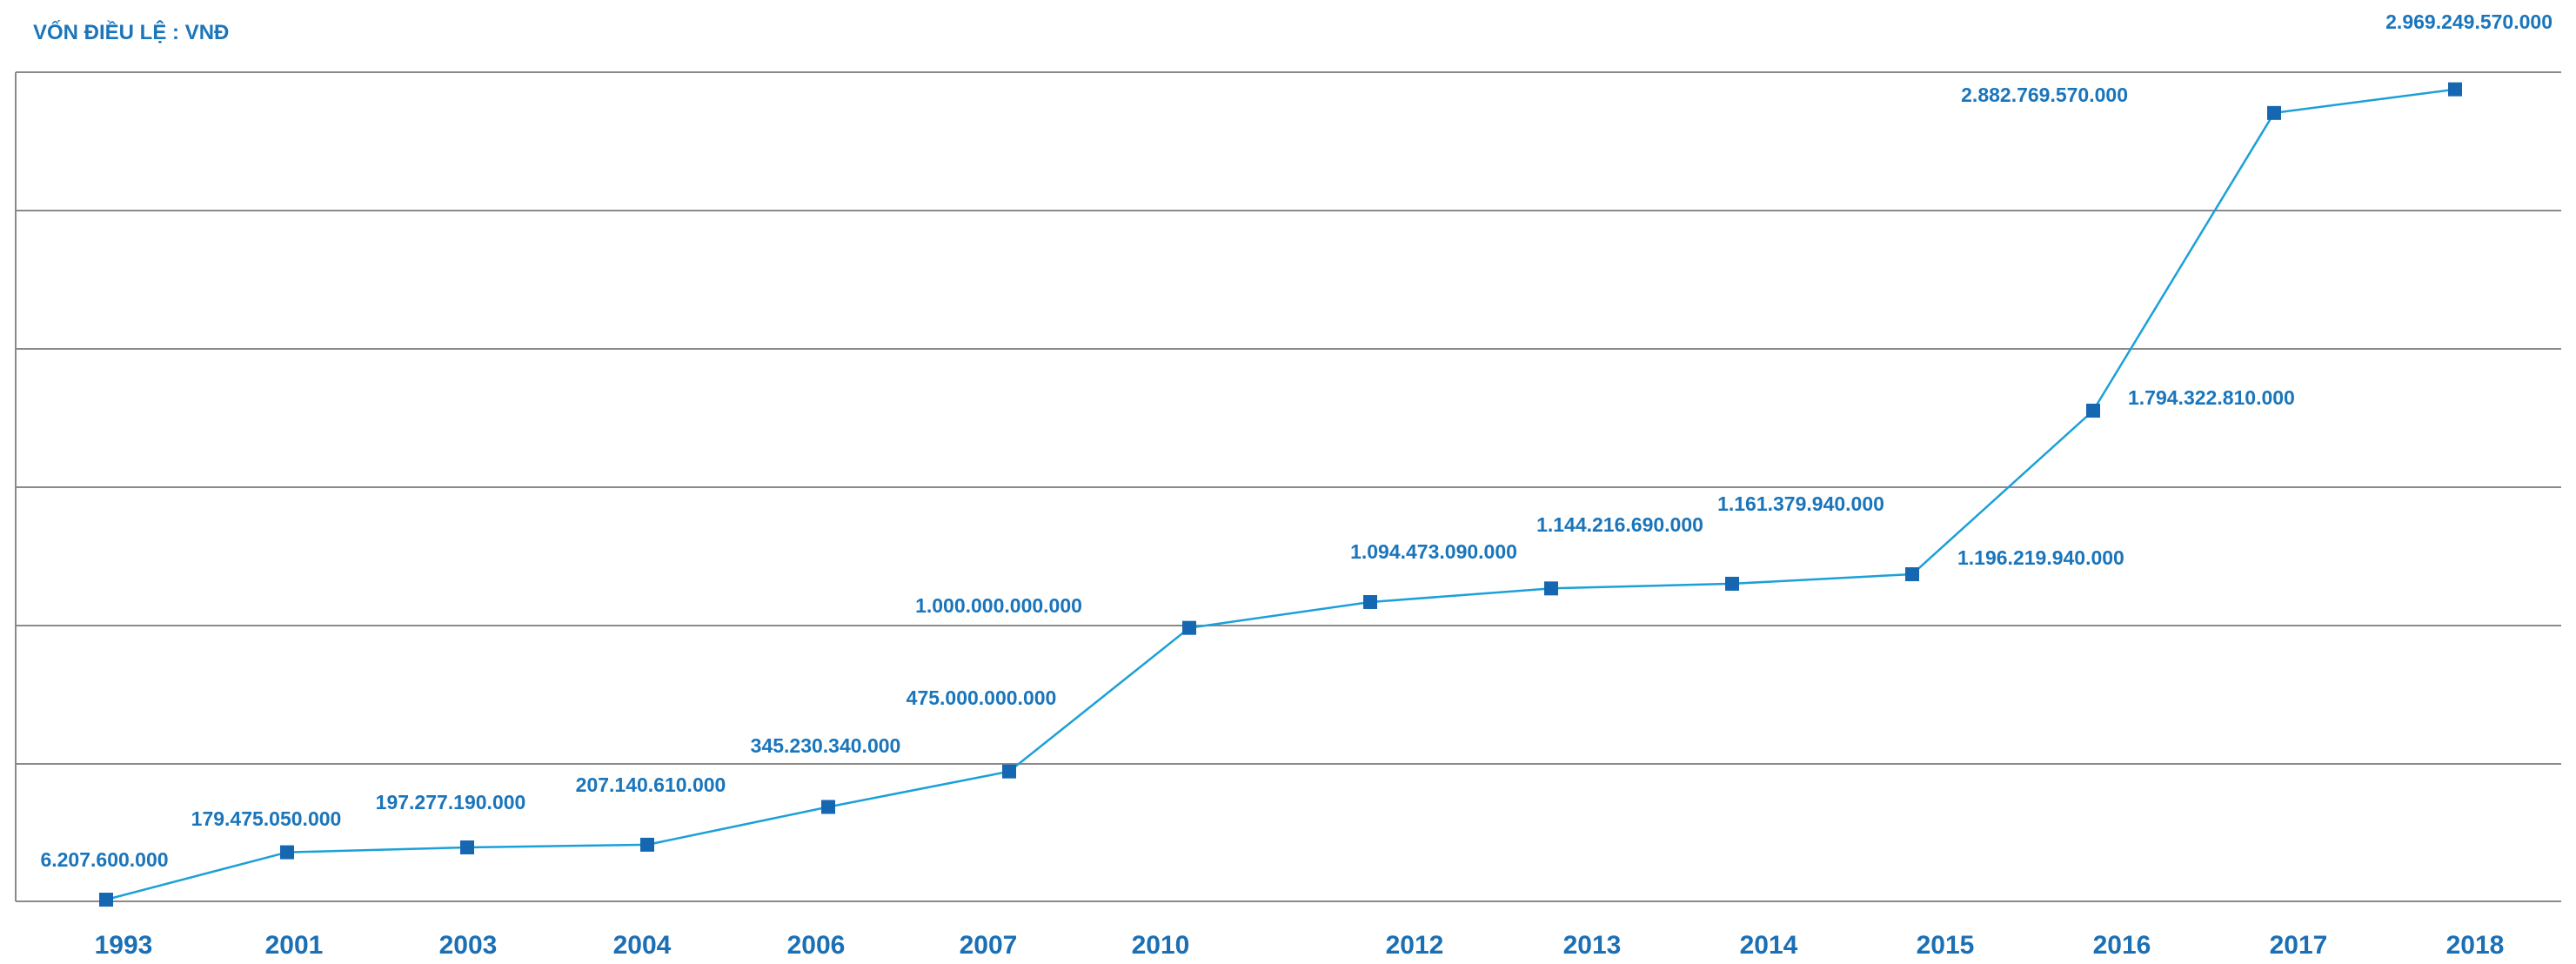  I want to click on x-tick-2013: 2013, so click(1592, 946).